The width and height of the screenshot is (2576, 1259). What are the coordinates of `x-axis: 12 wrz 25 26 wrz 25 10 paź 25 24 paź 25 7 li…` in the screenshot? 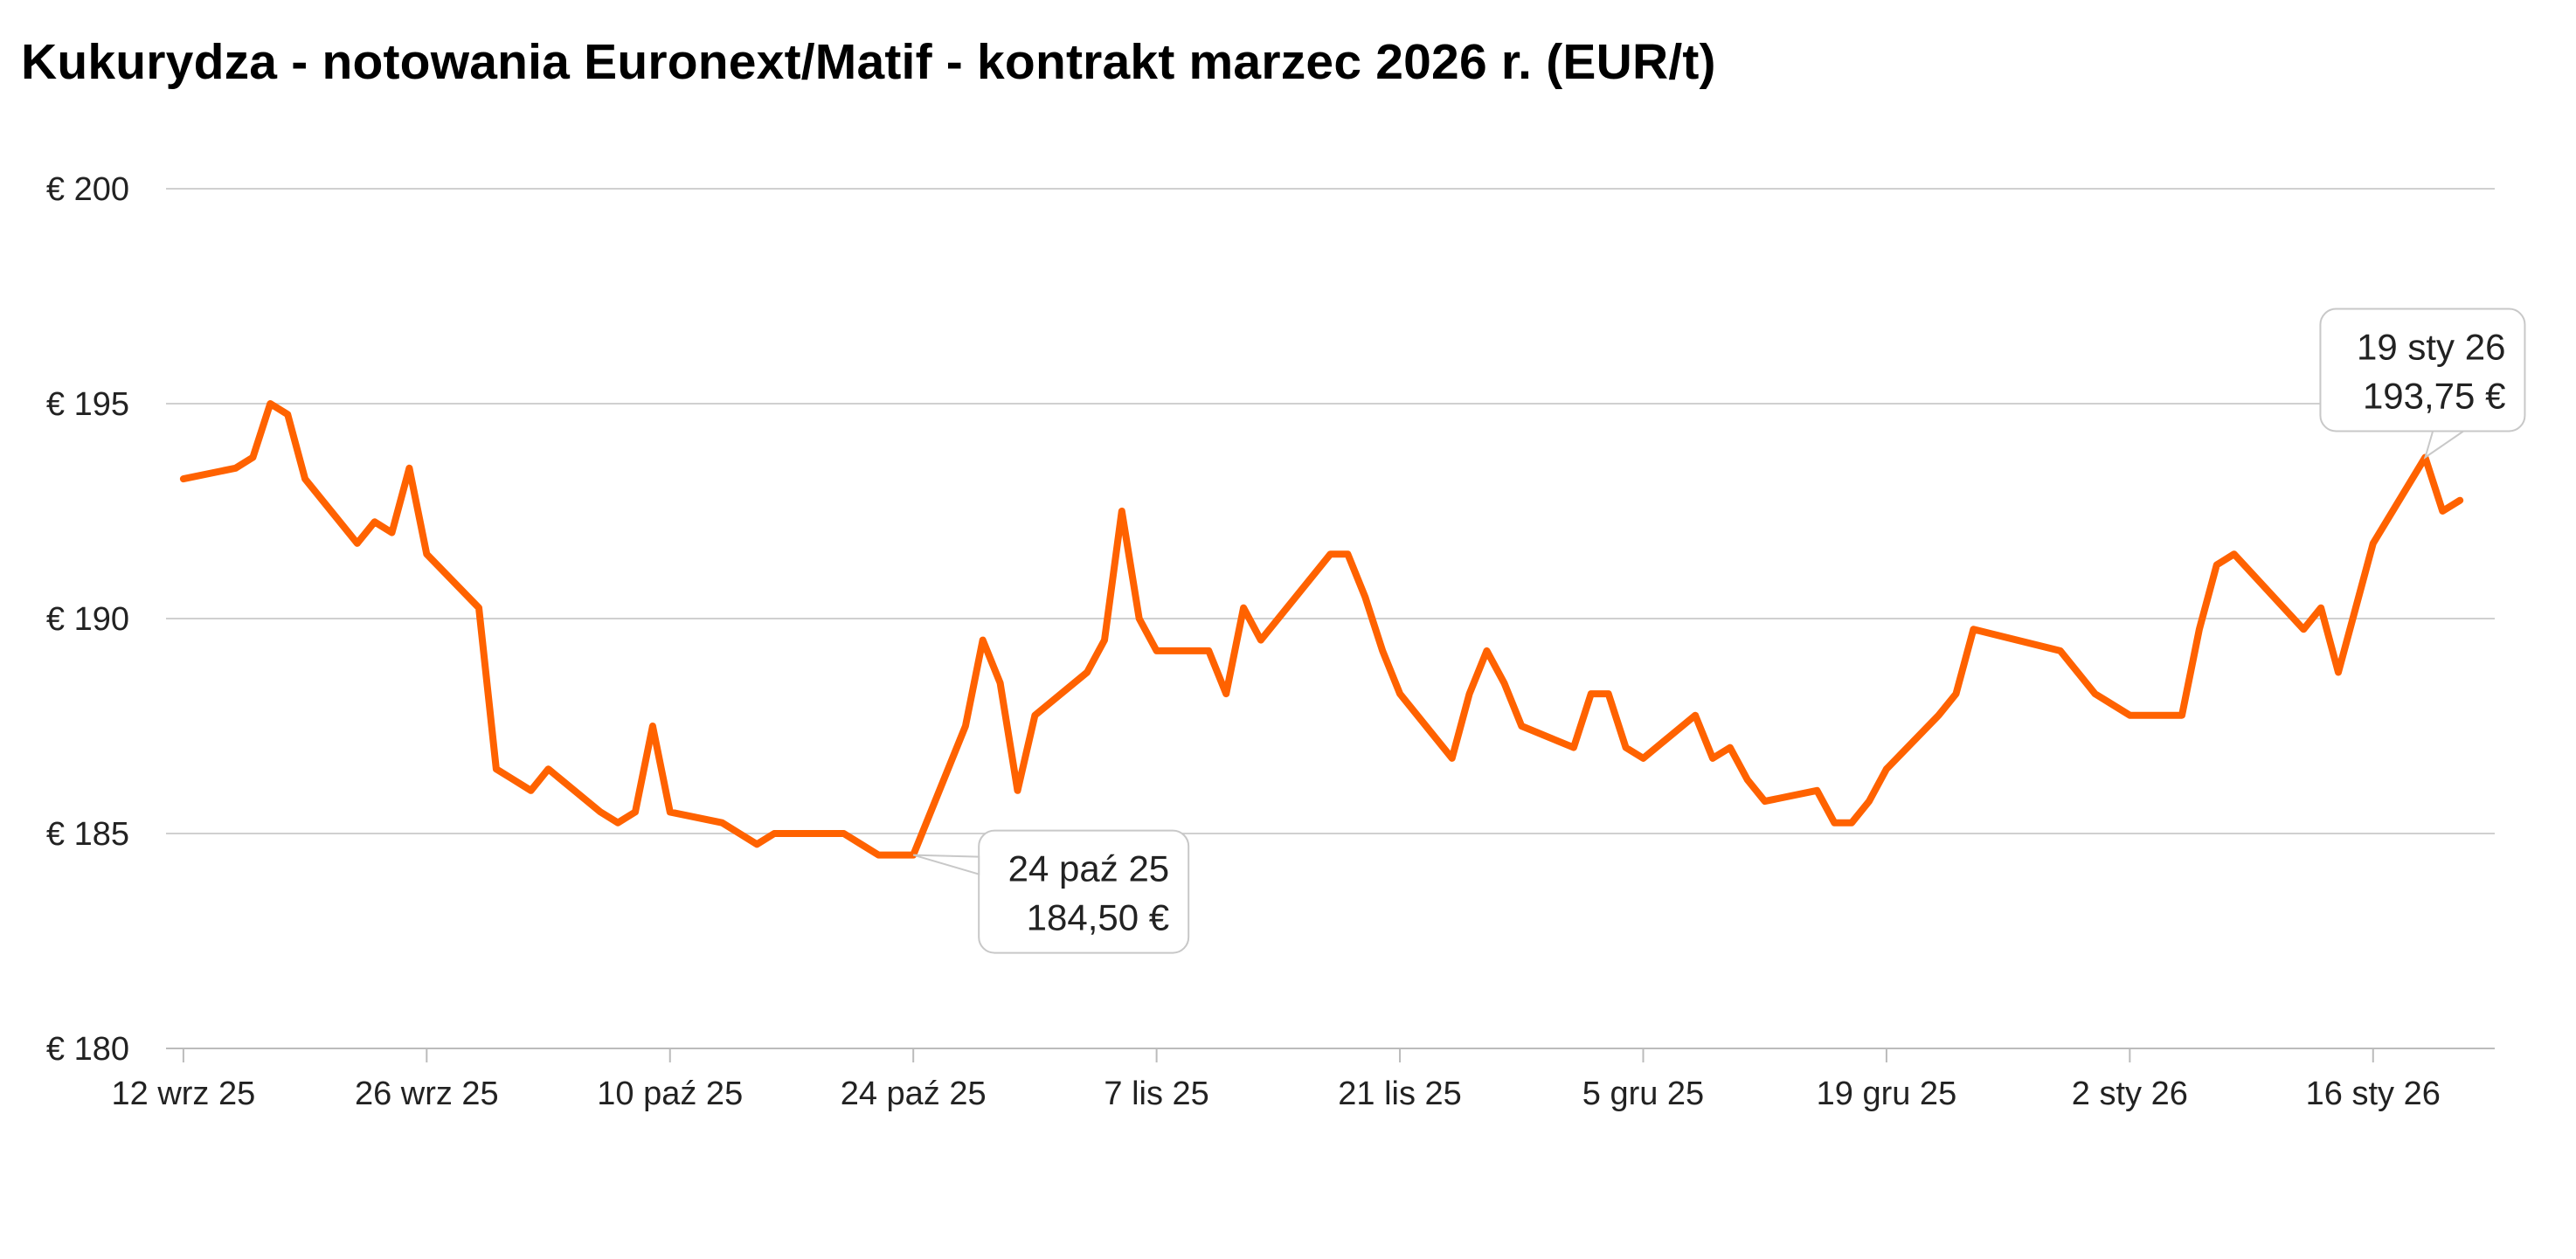 It's located at (1303, 1080).